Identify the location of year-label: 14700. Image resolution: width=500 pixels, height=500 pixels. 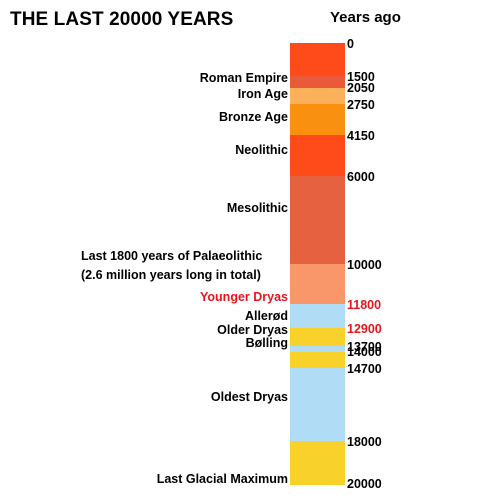
(364, 368).